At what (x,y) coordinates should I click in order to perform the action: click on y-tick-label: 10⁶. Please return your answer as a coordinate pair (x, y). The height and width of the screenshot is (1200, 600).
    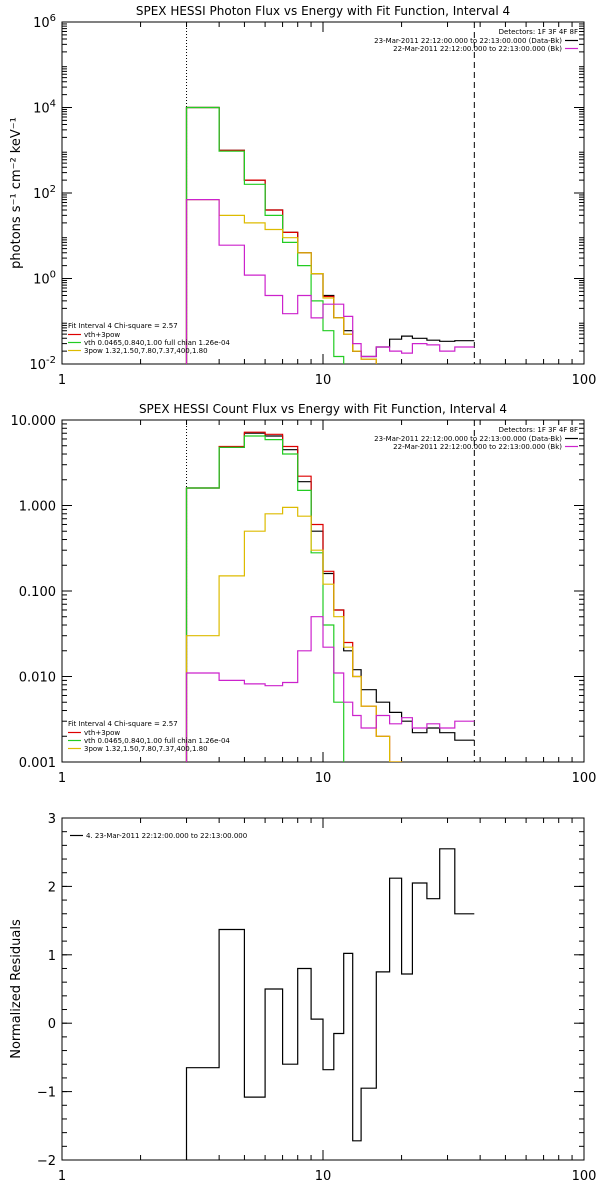
    Looking at the image, I should click on (44, 22).